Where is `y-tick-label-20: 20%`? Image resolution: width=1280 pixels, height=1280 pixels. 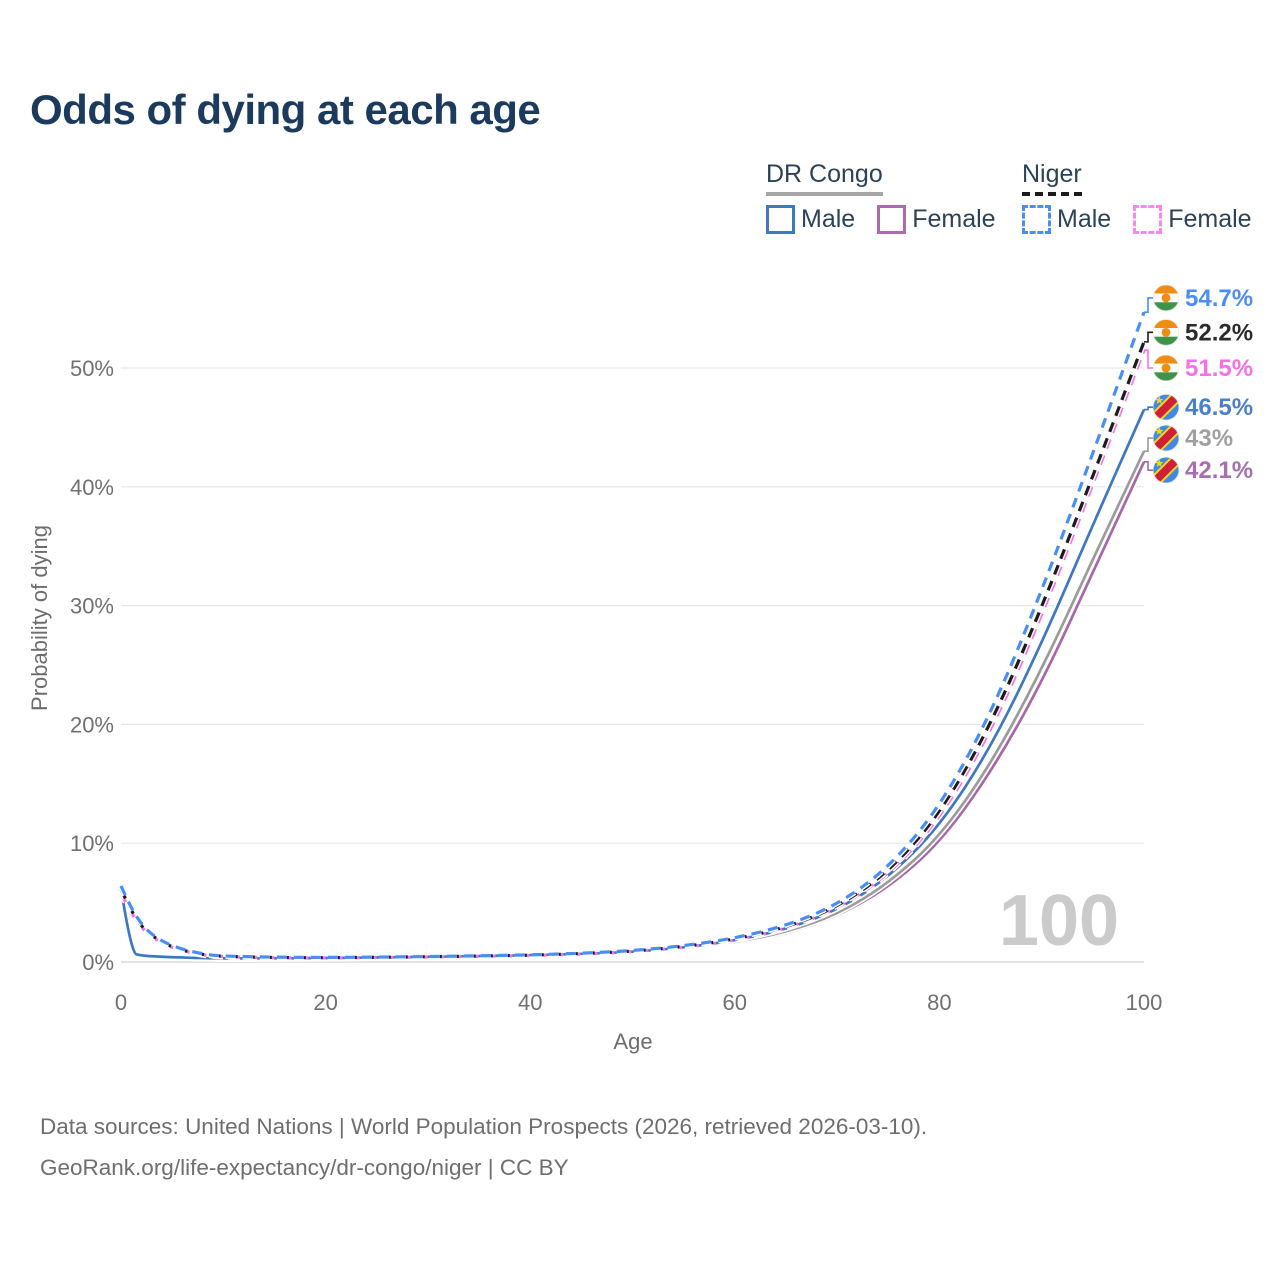 y-tick-label-20: 20% is located at coordinates (92, 724).